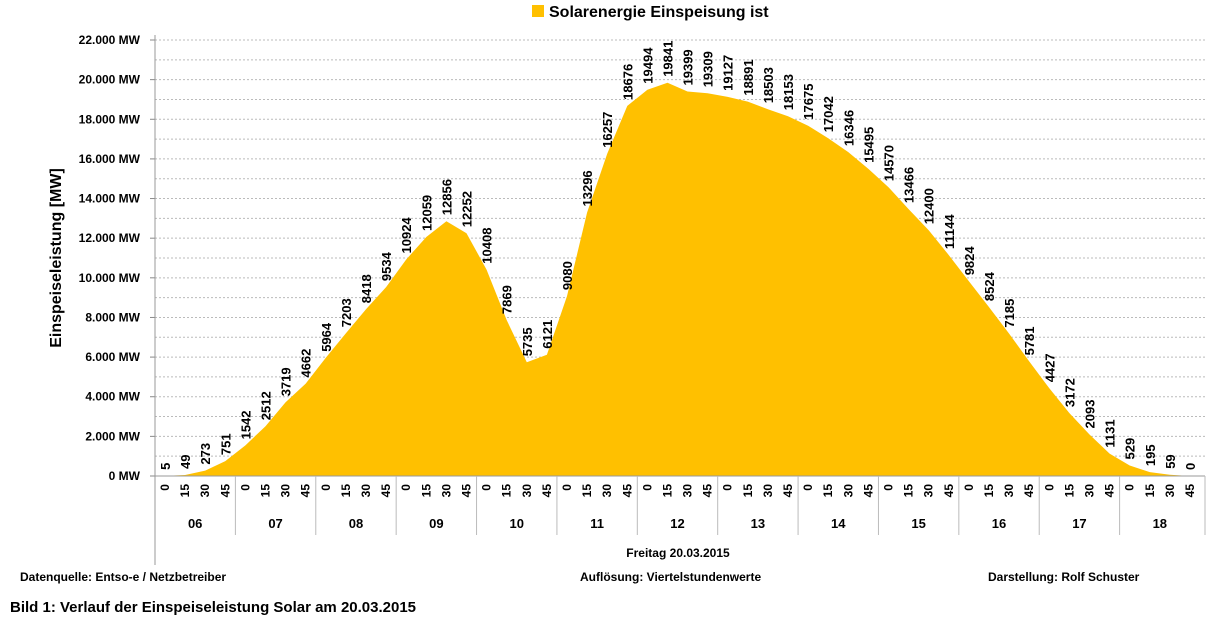  I want to click on data-label: 15495, so click(868, 145).